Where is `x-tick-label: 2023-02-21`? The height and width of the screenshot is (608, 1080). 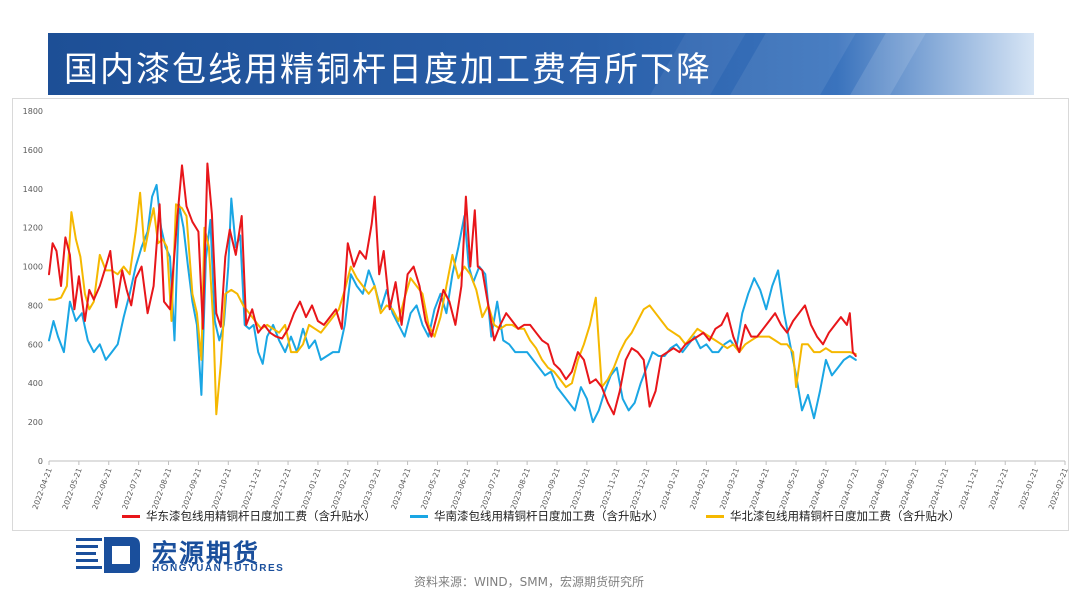
x-tick-label: 2023-02-21 is located at coordinates (340, 488).